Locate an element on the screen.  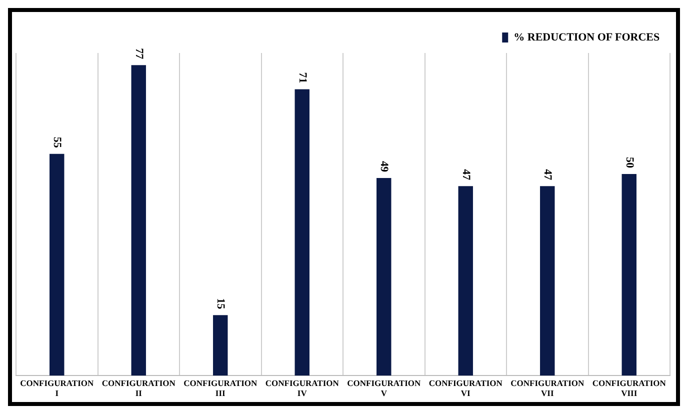
data-label: 71 is located at coordinates (302, 78).